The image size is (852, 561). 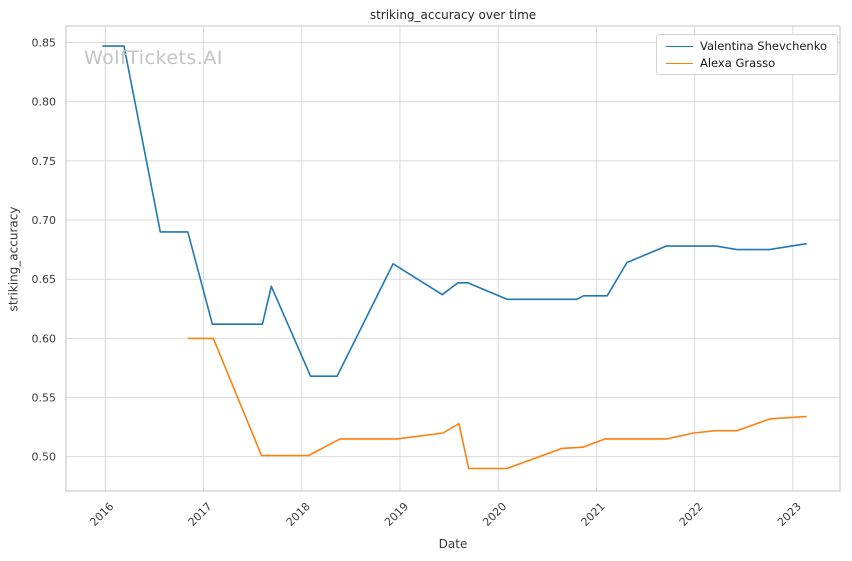 I want to click on legend: Valentina Shevchenko Alexa Grasso, so click(x=747, y=54).